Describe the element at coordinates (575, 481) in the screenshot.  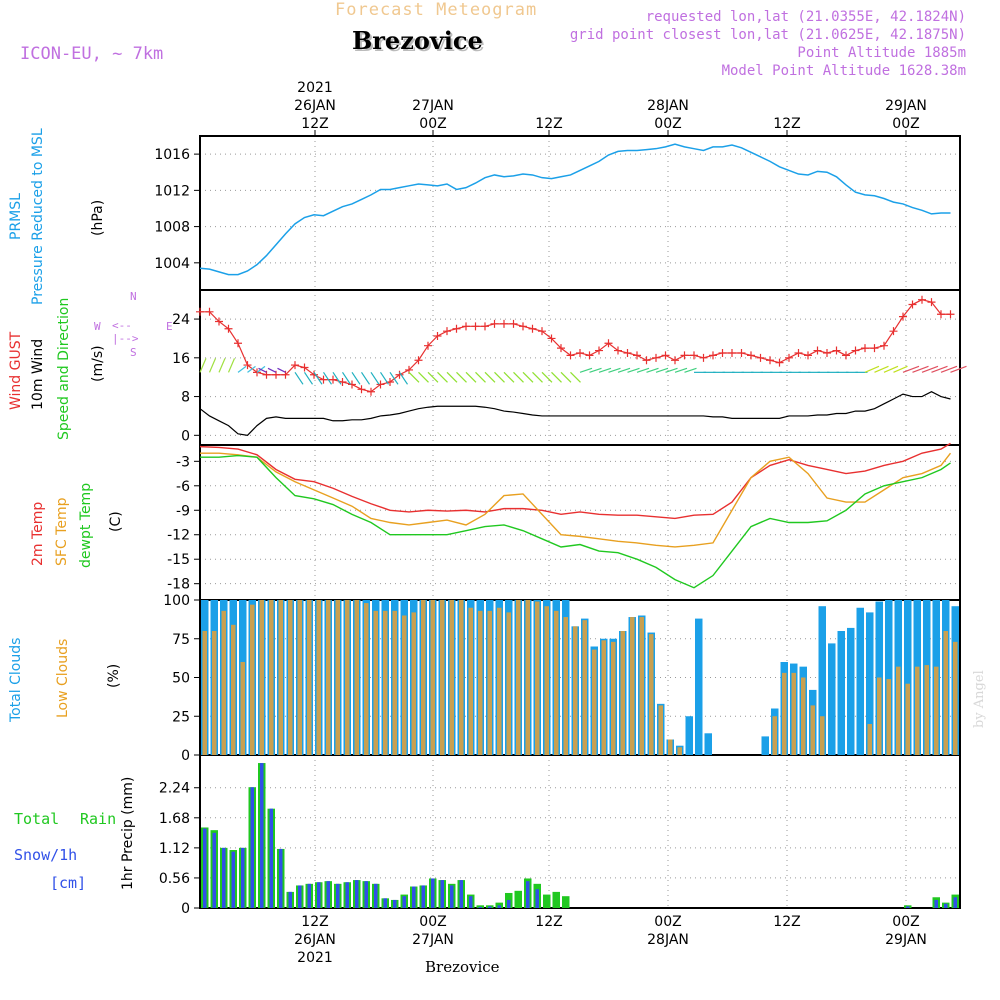
I see `t2m-line` at that location.